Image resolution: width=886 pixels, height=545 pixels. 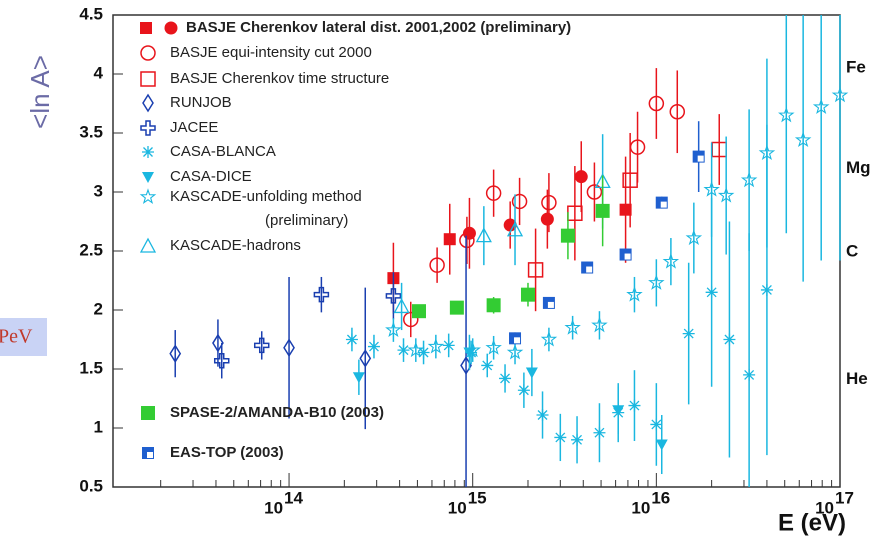 What do you see at coordinates (223, 151) in the screenshot?
I see `legend-label: CASA-BLANCA` at bounding box center [223, 151].